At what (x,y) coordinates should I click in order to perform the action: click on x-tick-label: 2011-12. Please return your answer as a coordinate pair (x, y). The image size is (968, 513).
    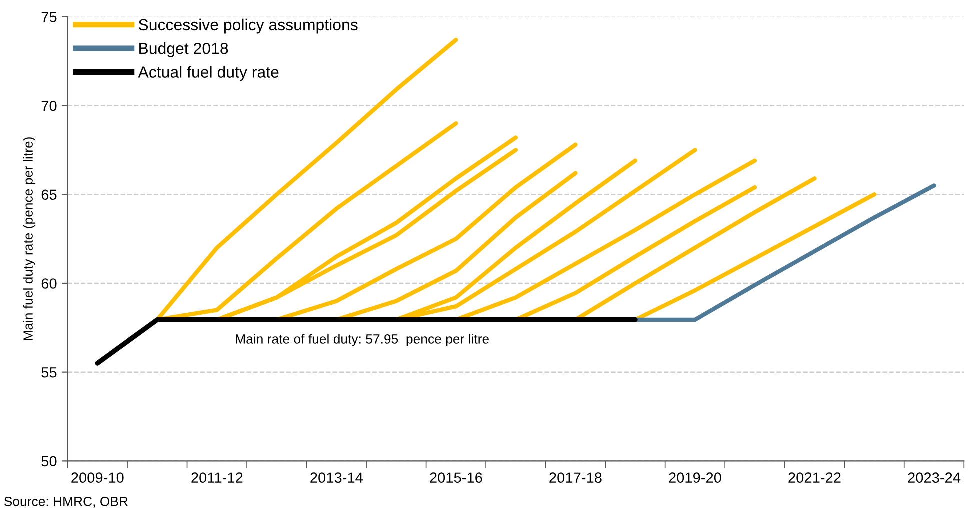
    Looking at the image, I should click on (217, 478).